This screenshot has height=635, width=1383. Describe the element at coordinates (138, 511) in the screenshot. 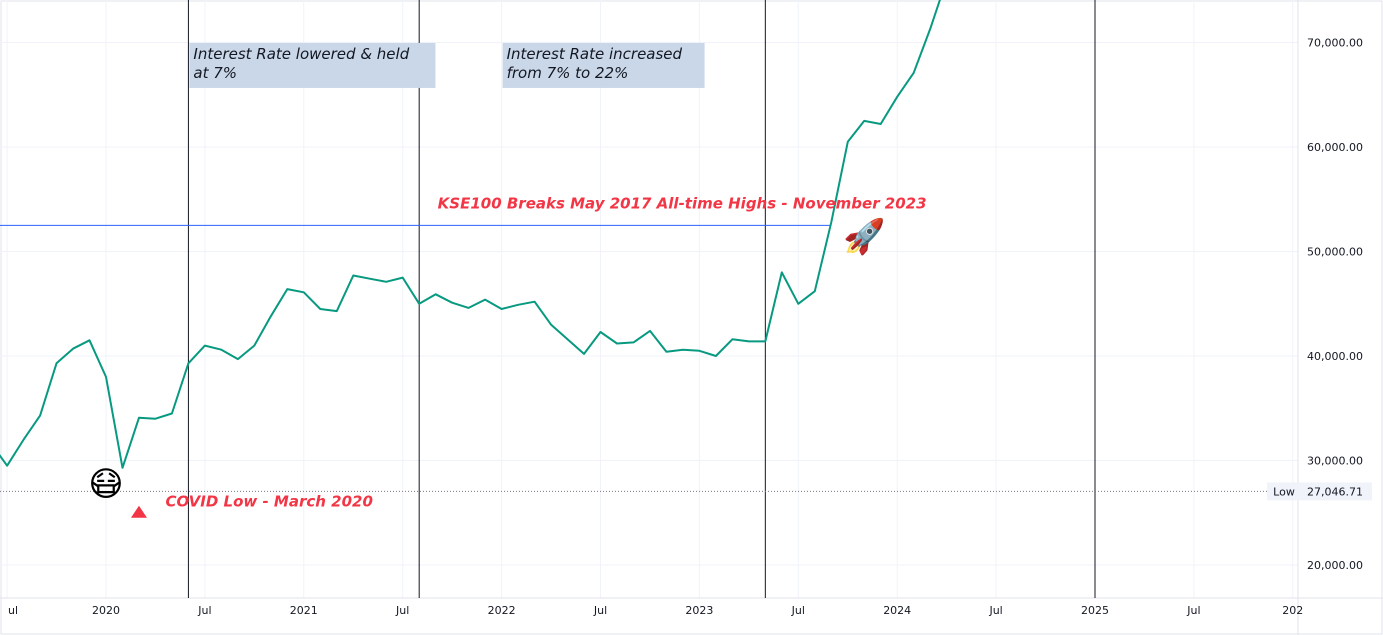

I see `triangle-up-marker` at that location.